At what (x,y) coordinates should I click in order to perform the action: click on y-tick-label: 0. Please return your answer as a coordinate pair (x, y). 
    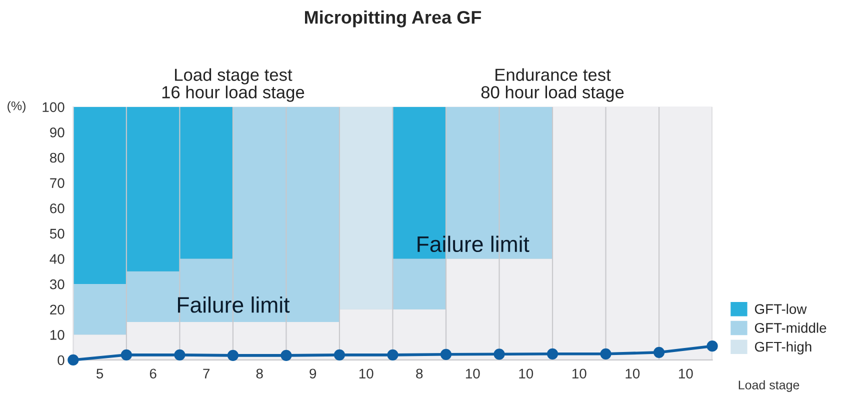
    Looking at the image, I should click on (61, 360).